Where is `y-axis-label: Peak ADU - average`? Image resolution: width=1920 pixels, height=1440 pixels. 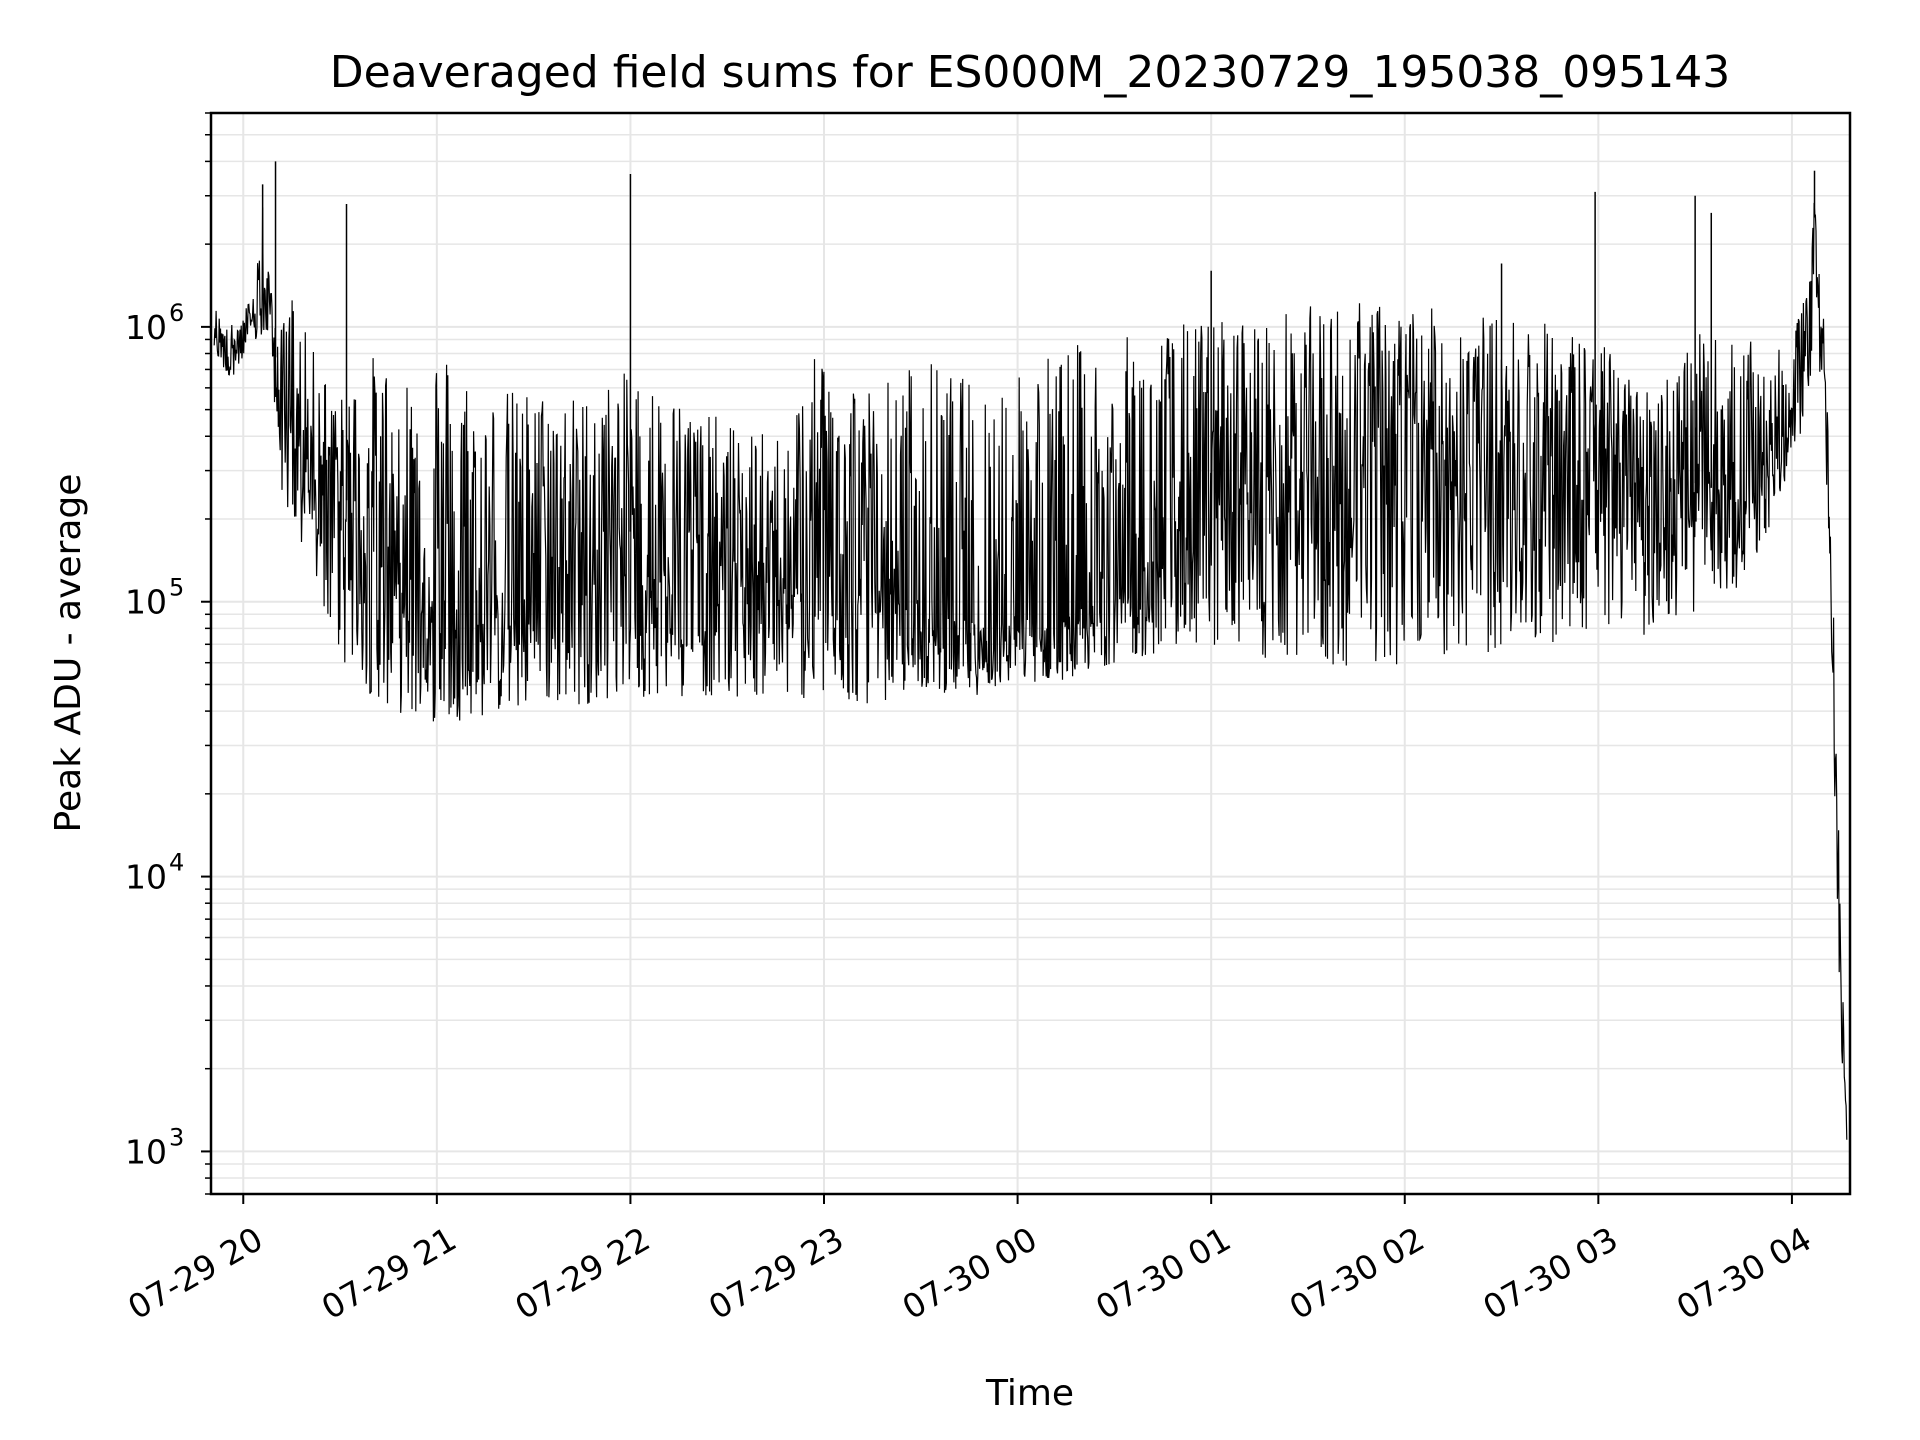 y-axis-label: Peak ADU - average is located at coordinates (68, 653).